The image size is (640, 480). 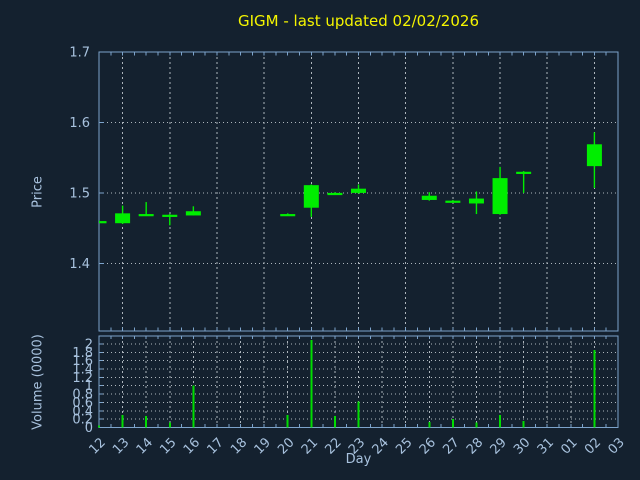 I want to click on volume-tick-label-2: 2, so click(x=89, y=344).